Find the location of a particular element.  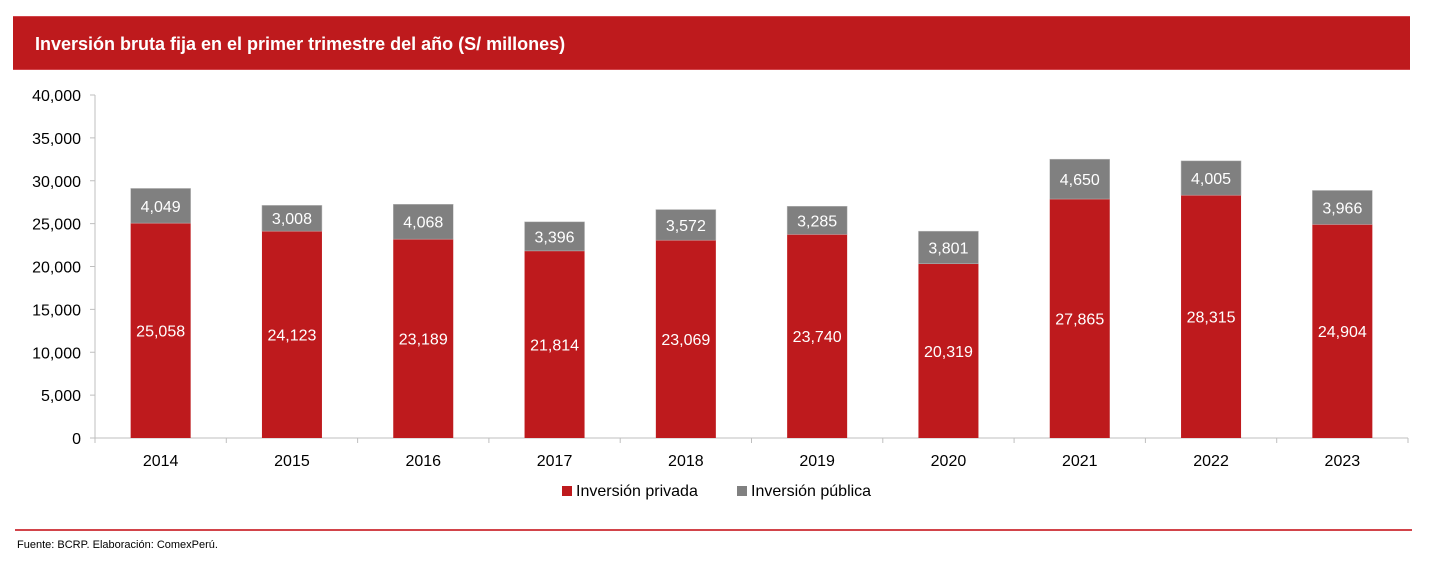

legend-swatch-privada is located at coordinates (567, 491).